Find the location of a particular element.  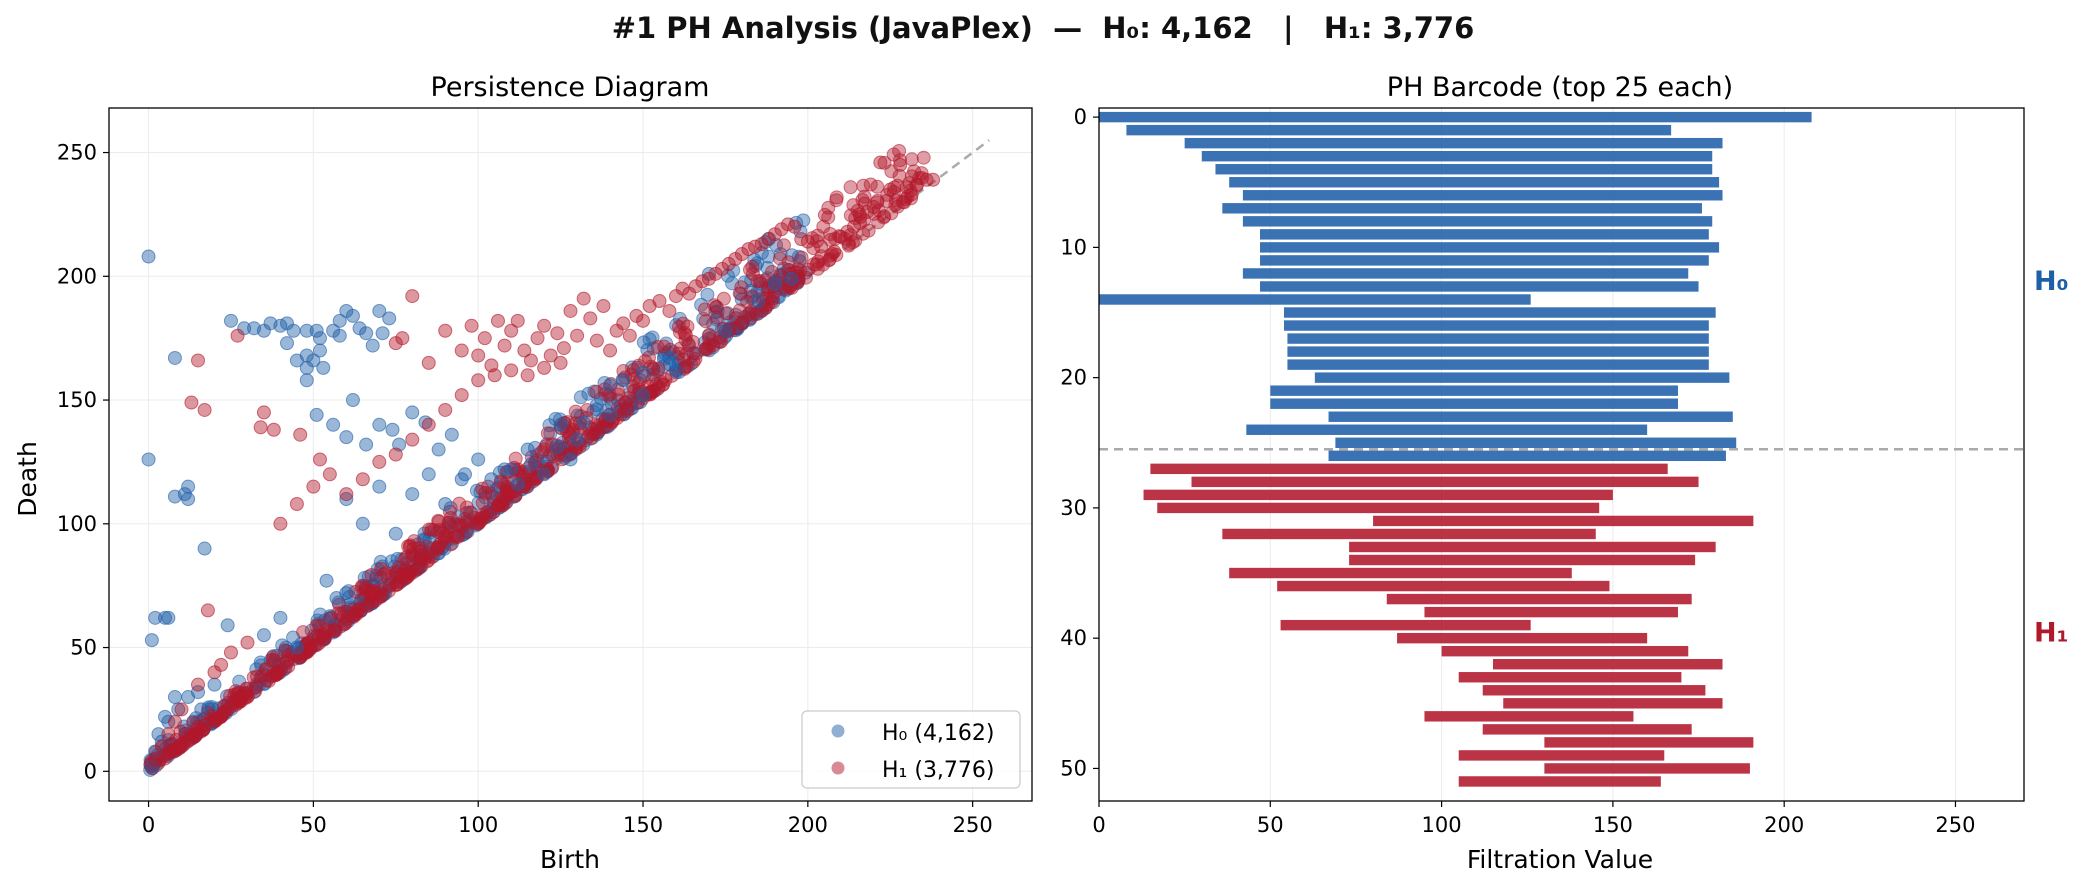

barcode-group-labels: H₀ H₁ is located at coordinates (2051, 457).